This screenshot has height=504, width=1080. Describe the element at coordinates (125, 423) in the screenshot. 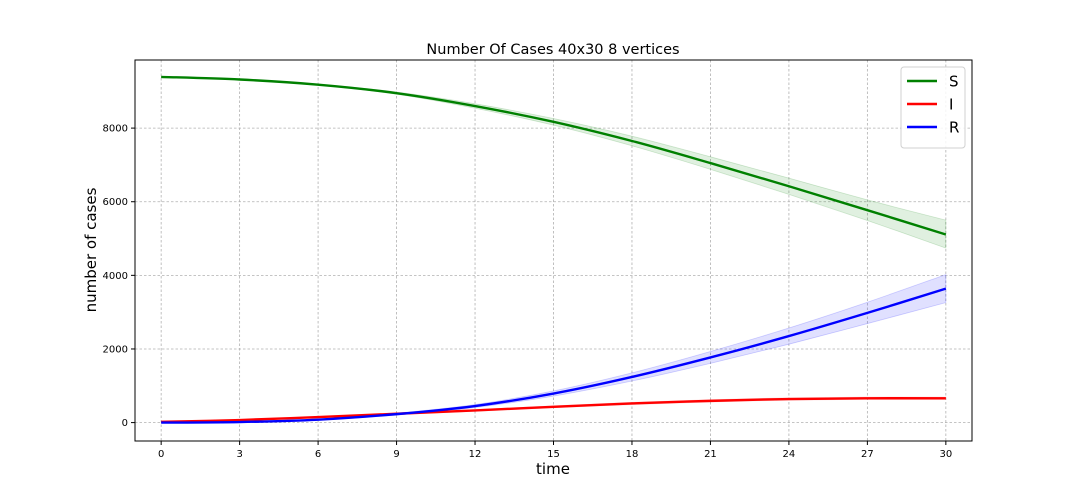

I see `y-tick-label: 0` at that location.